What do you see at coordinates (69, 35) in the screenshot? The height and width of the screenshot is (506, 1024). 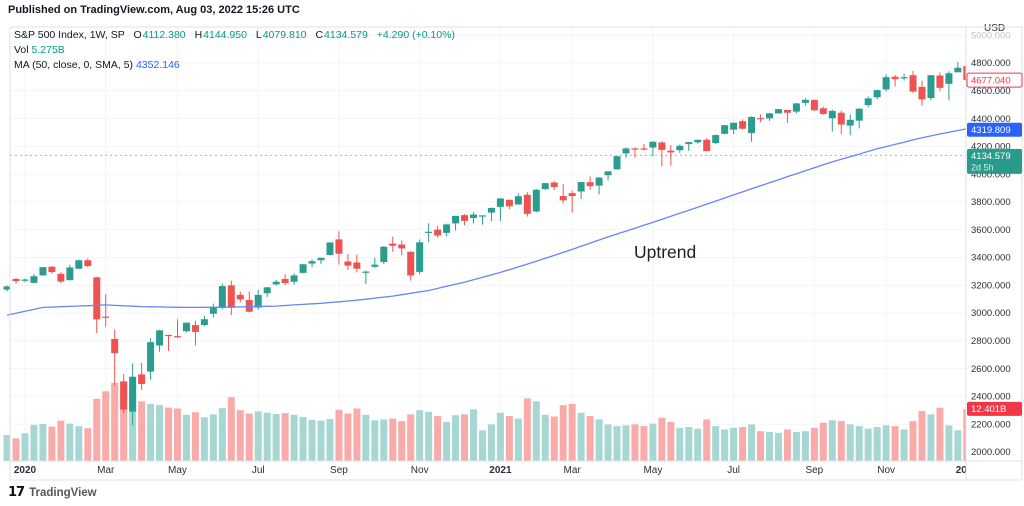 I see `symbol-title: S&P 500 Index, 1W, SP` at bounding box center [69, 35].